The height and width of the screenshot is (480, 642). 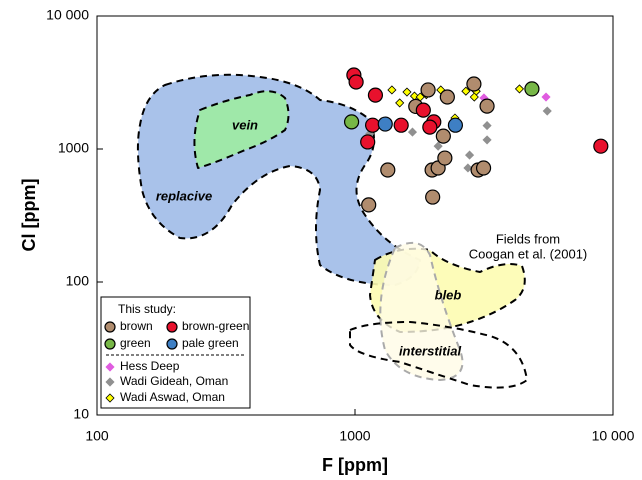 What do you see at coordinates (245, 124) in the screenshot?
I see `field-label: vein` at bounding box center [245, 124].